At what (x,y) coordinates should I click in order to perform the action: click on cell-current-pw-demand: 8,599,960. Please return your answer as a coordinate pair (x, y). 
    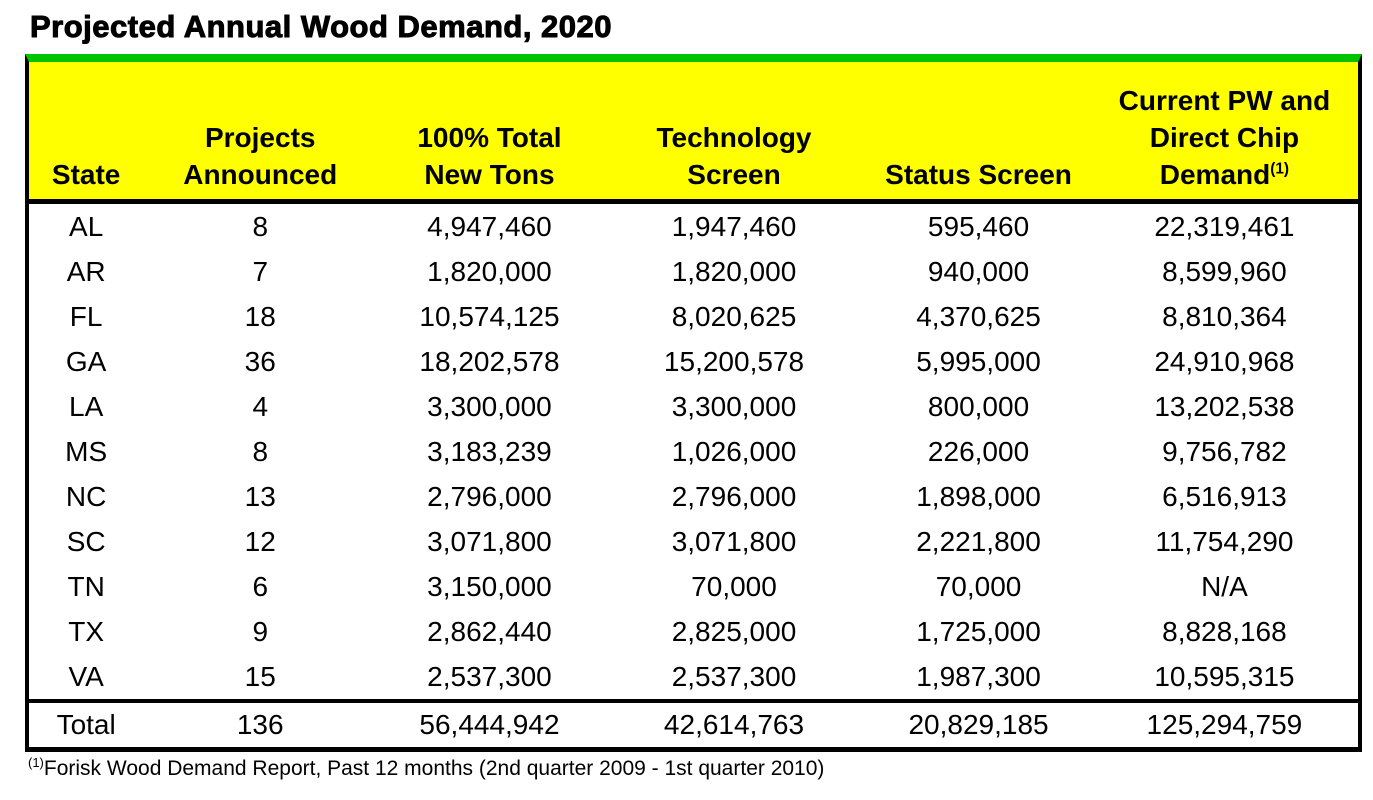
    Looking at the image, I should click on (1224, 271).